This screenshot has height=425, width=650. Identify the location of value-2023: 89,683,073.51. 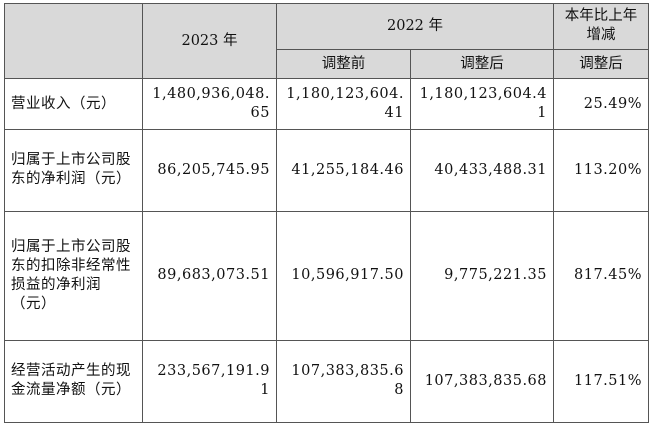
(209, 275).